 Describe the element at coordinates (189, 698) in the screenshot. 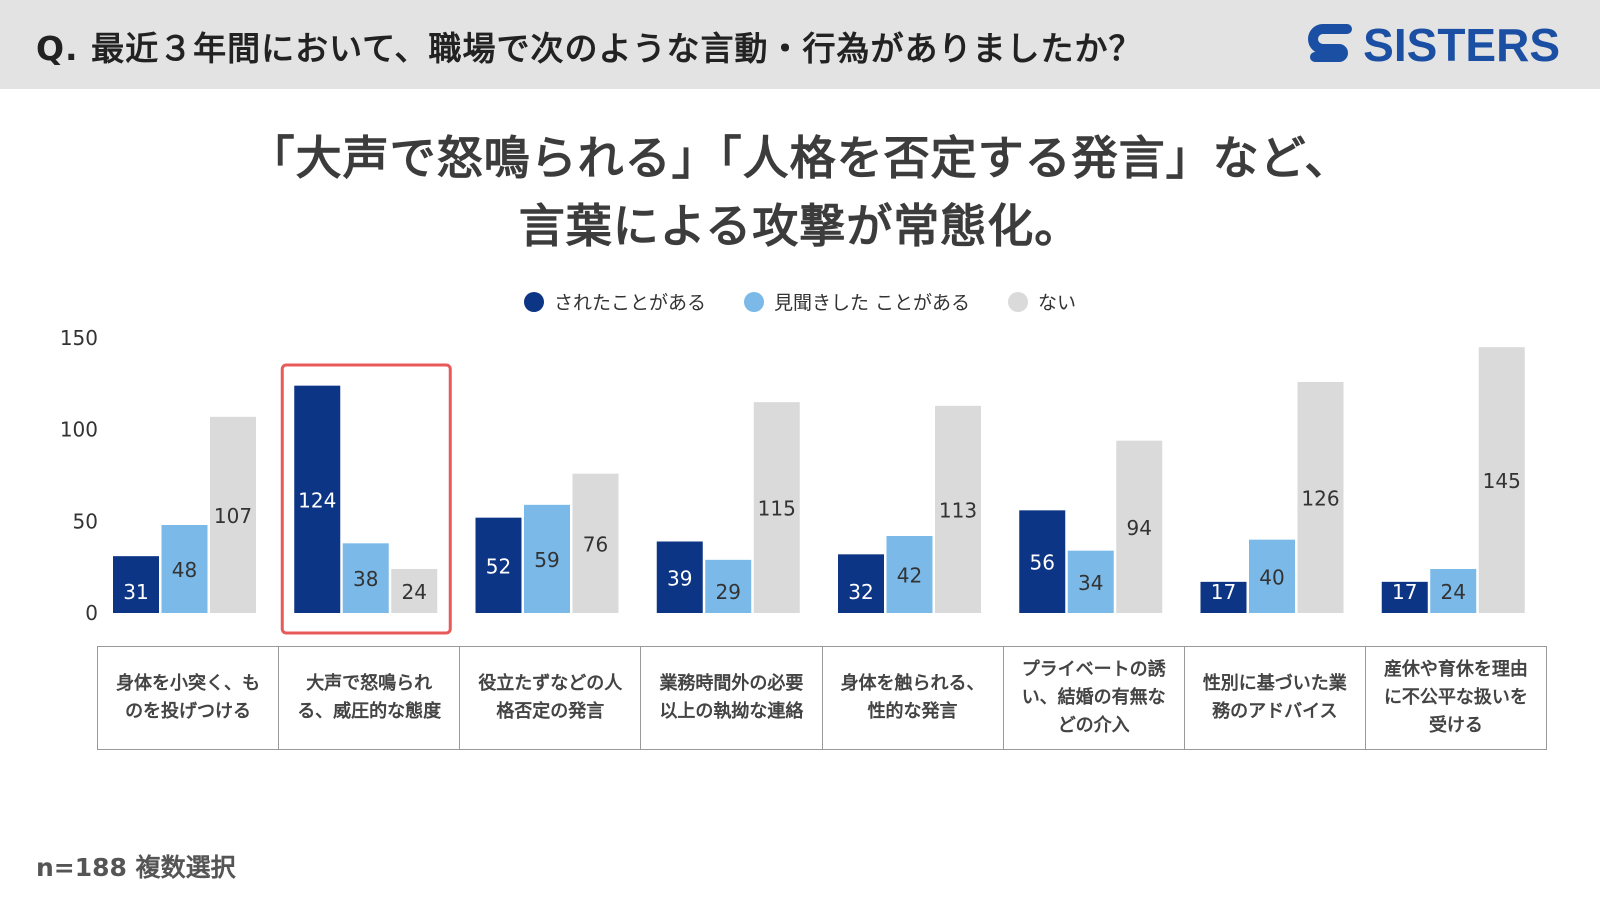

I see `category-label: 身体を小突く、ものを投げつける` at that location.